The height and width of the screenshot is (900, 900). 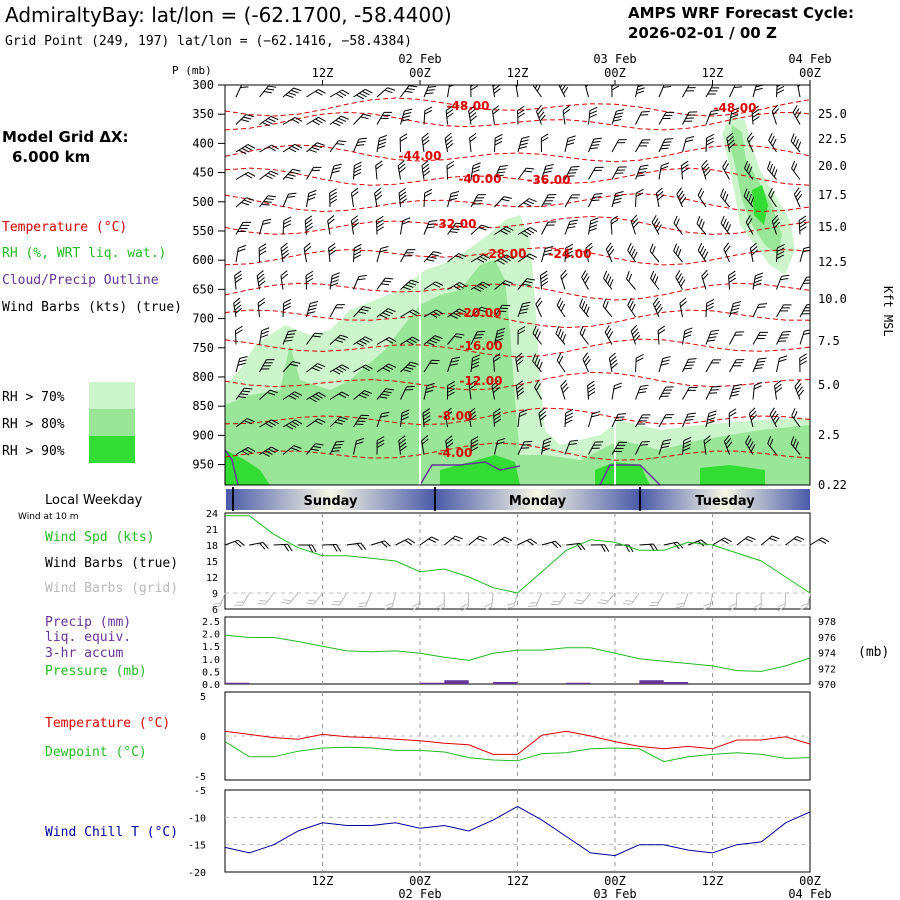 What do you see at coordinates (94, 500) in the screenshot?
I see `local-weekday-label: Local Weekday` at bounding box center [94, 500].